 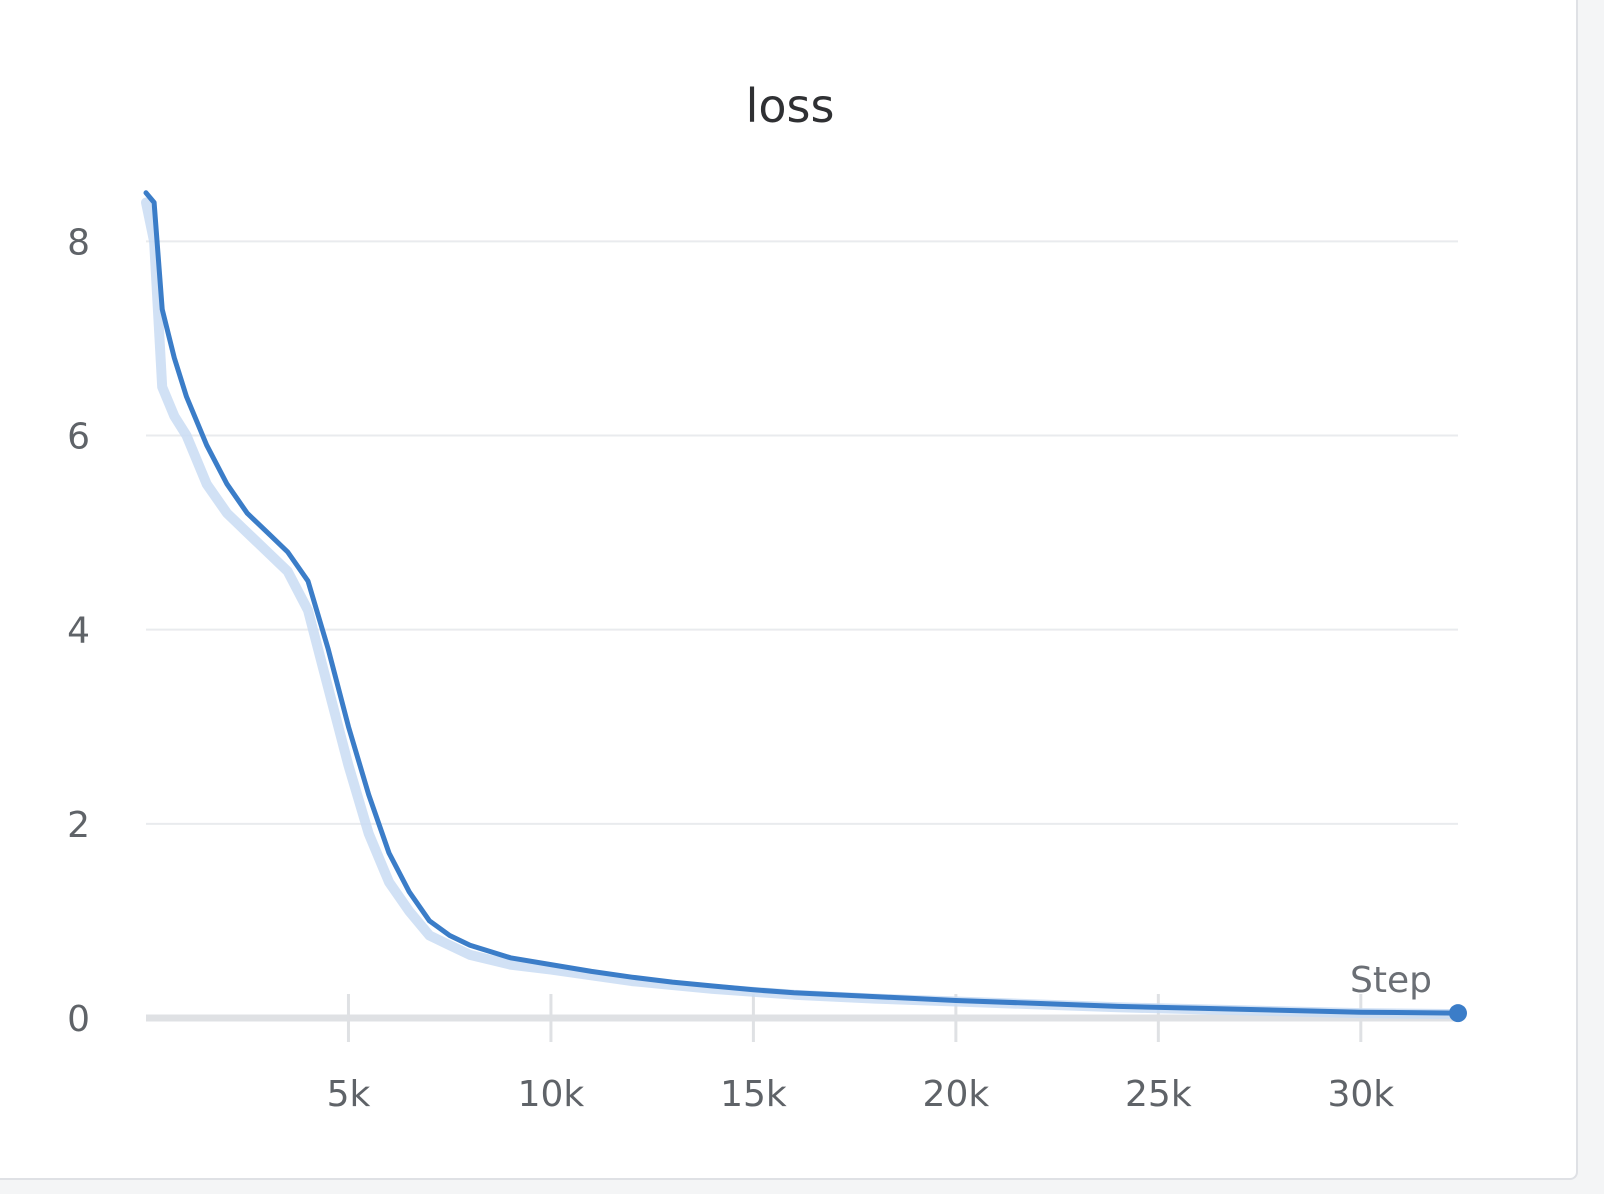 I want to click on x-tick-label: 25k, so click(x=1158, y=1094).